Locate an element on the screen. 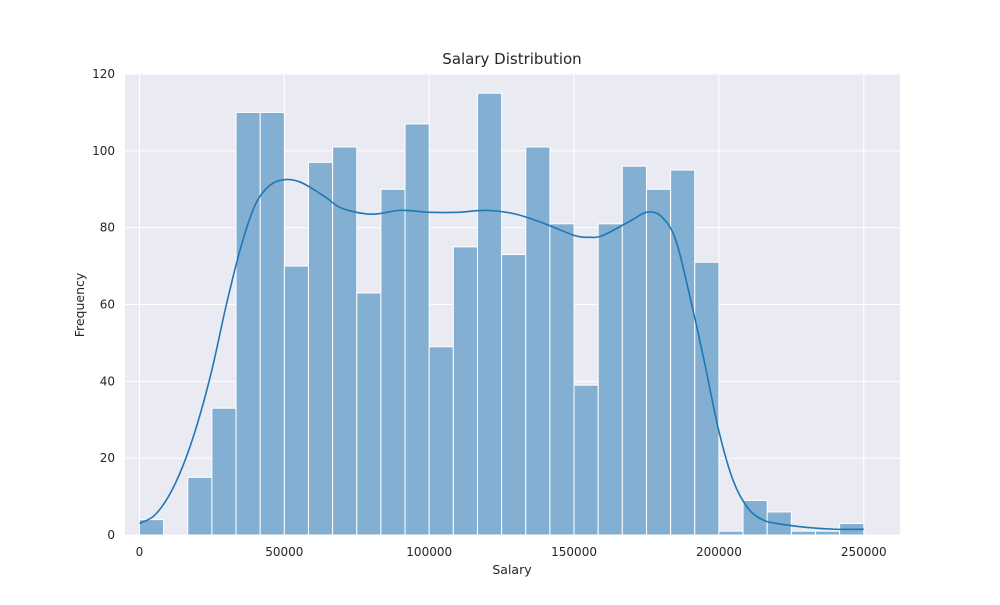 Image resolution: width=1000 pixels, height=605 pixels. y-tick-label: 120 is located at coordinates (103, 74).